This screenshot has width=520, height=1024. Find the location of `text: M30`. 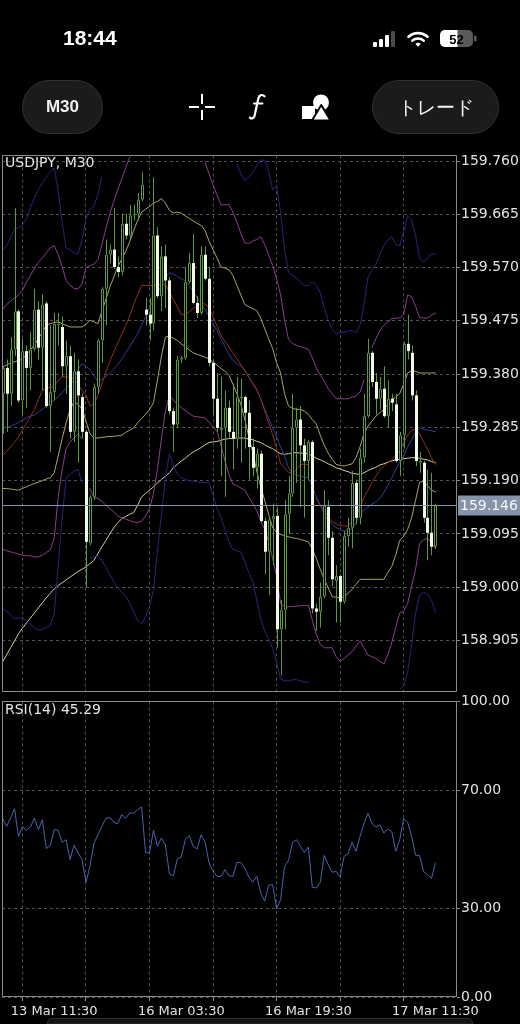

text: M30 is located at coordinates (62, 107).